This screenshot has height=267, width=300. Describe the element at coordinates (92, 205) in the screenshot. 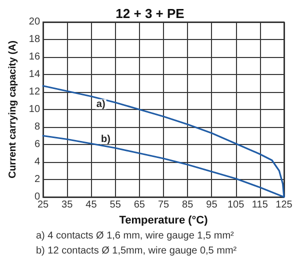

I see `x-tick-label: 45` at that location.